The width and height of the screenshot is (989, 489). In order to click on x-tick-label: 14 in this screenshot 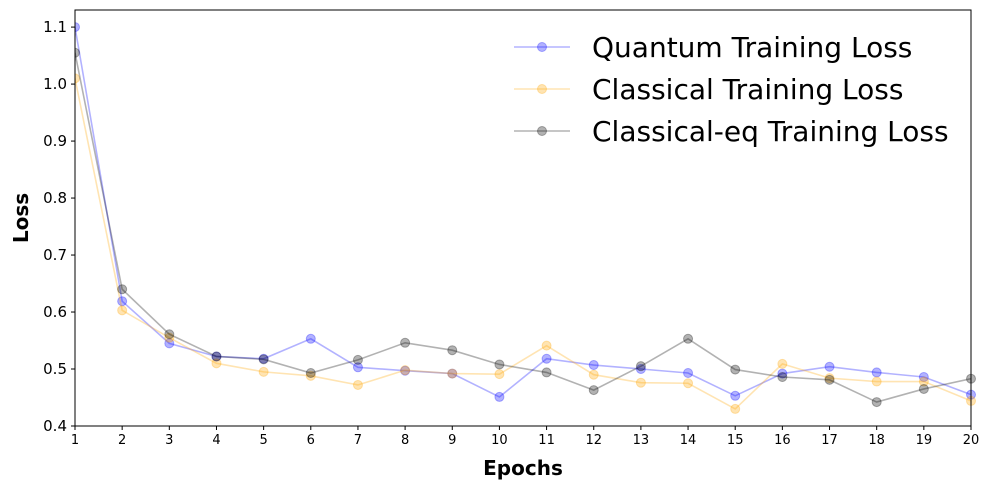, I will do `click(688, 440)`.